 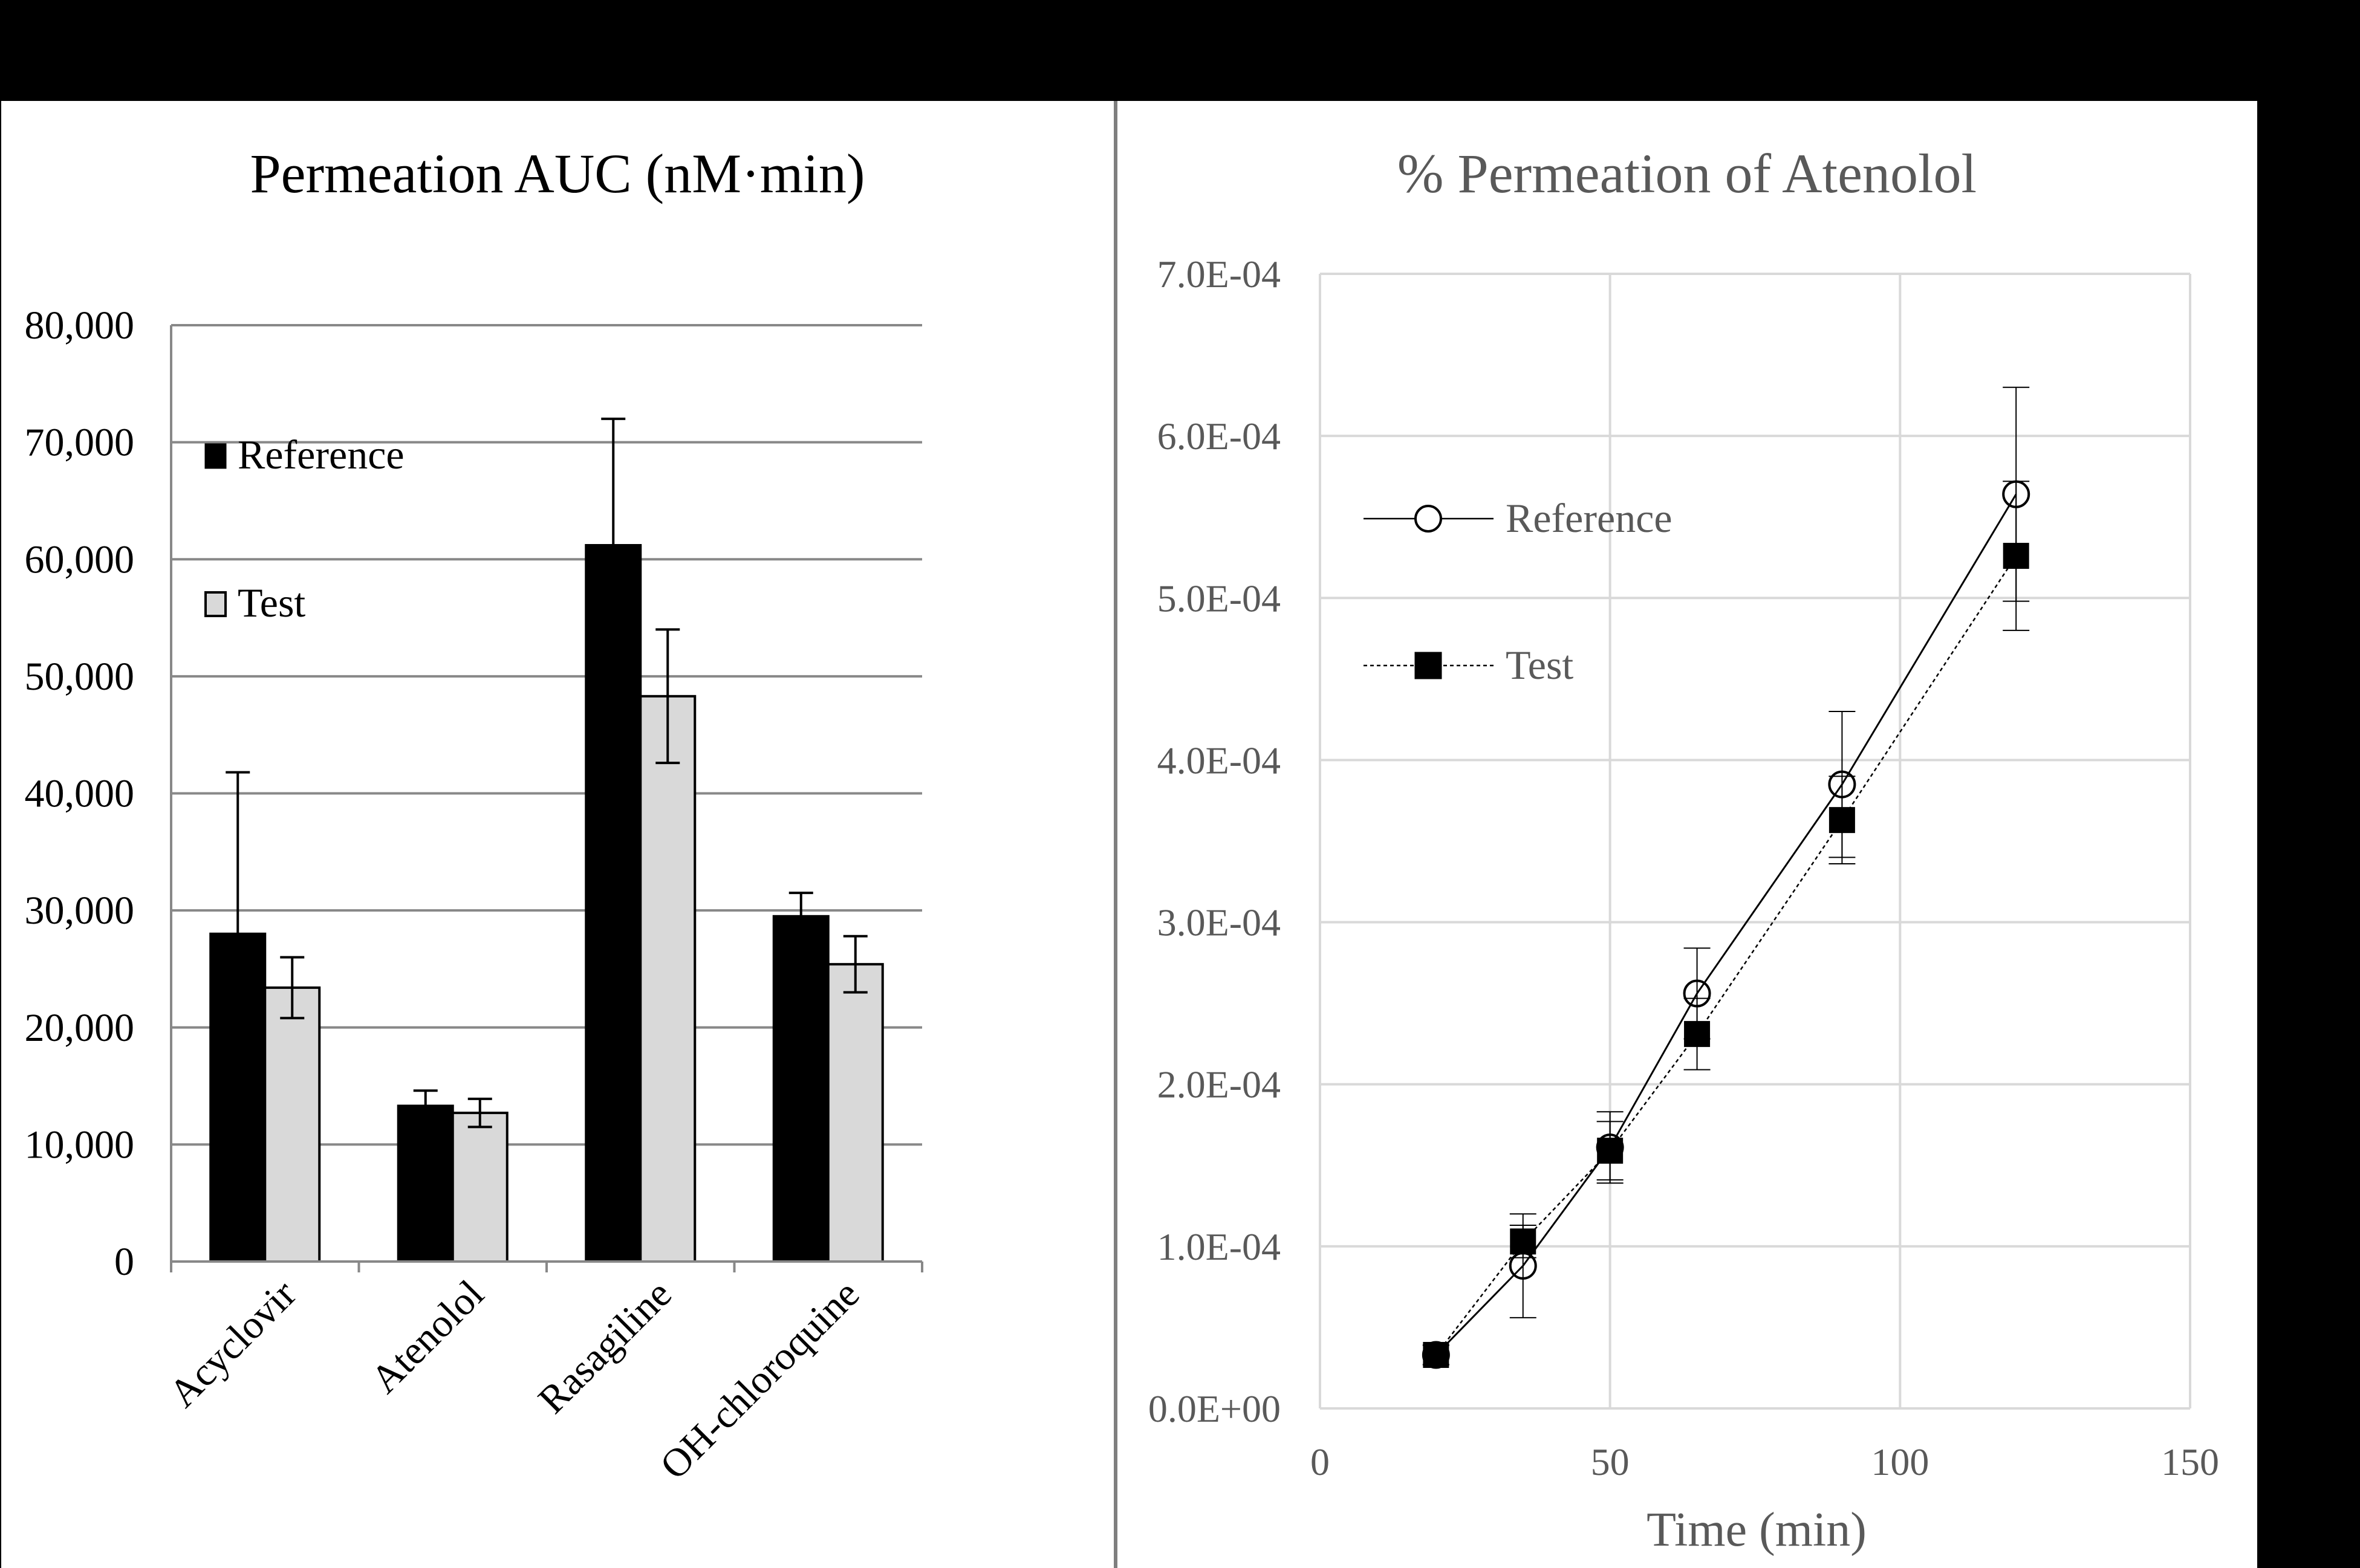 What do you see at coordinates (124, 1262) in the screenshot?
I see `bar-y-tick-label: 0` at bounding box center [124, 1262].